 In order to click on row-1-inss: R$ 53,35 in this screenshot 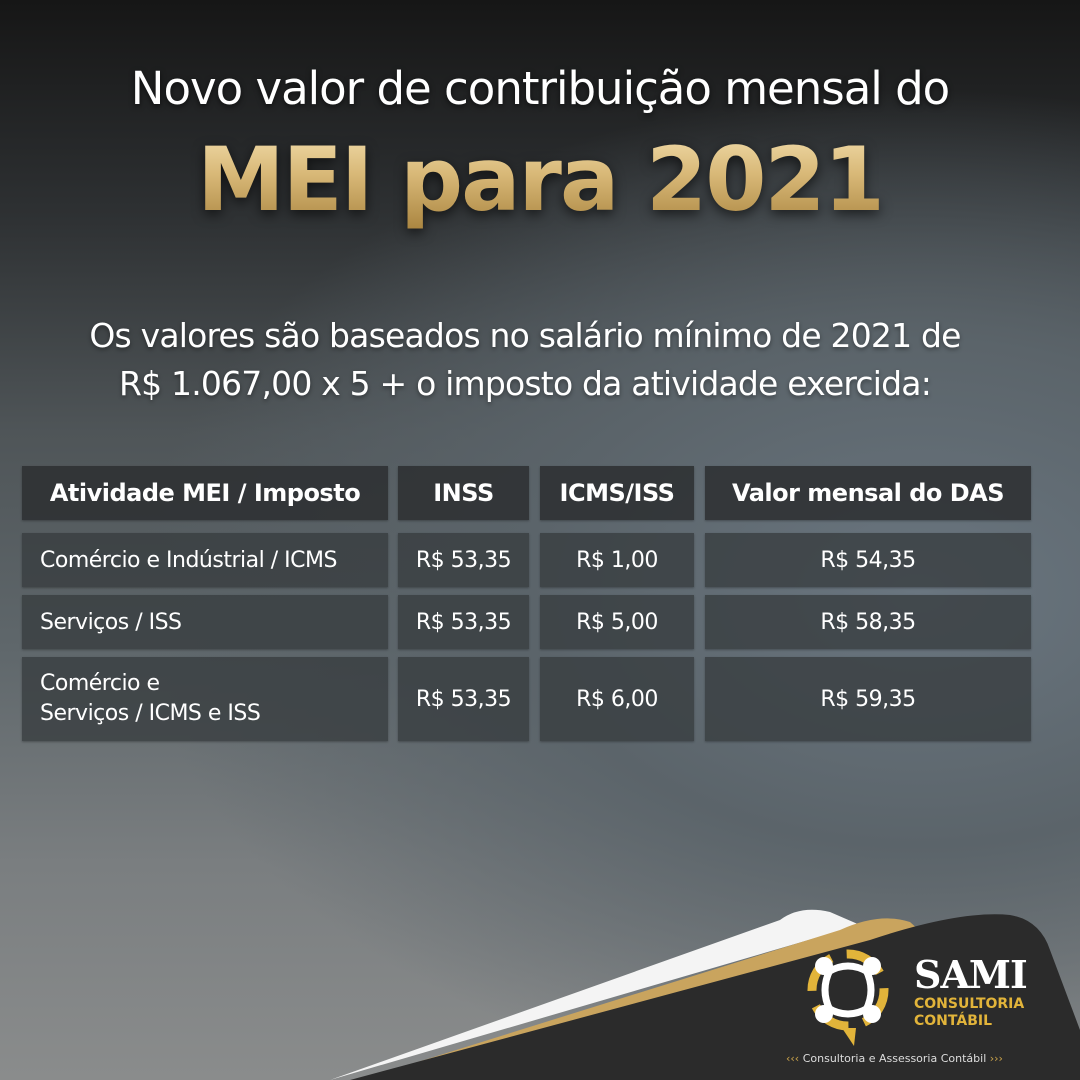, I will do `click(463, 560)`.